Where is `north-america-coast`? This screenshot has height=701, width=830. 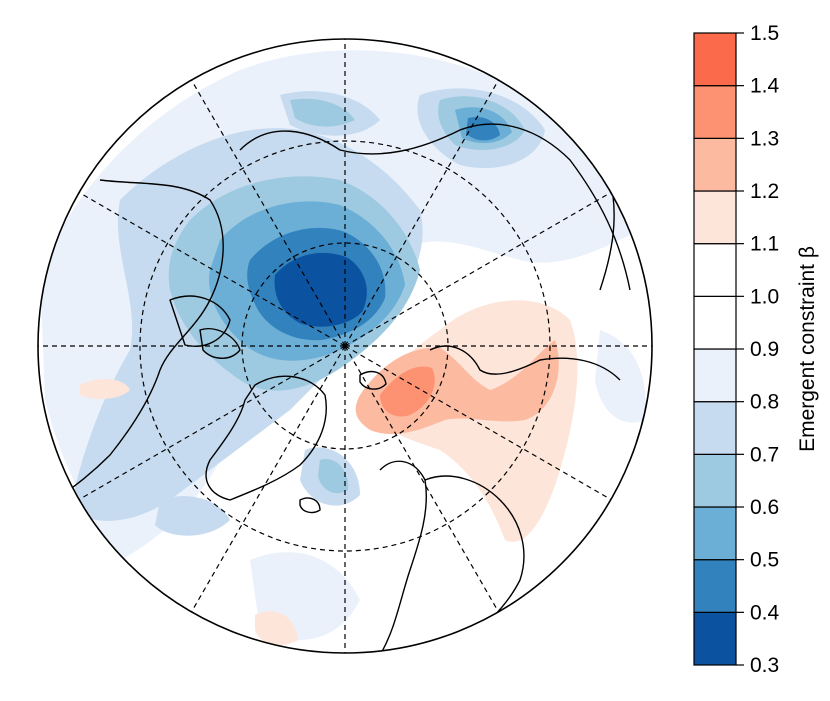
north-america-coast is located at coordinates (139, 340).